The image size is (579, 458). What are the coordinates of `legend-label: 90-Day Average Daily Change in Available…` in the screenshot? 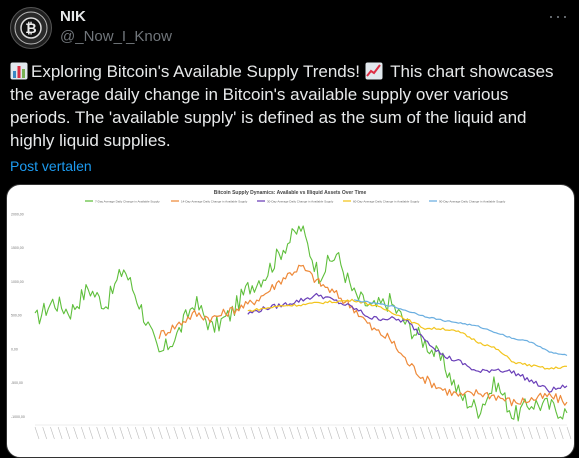 It's located at (472, 202).